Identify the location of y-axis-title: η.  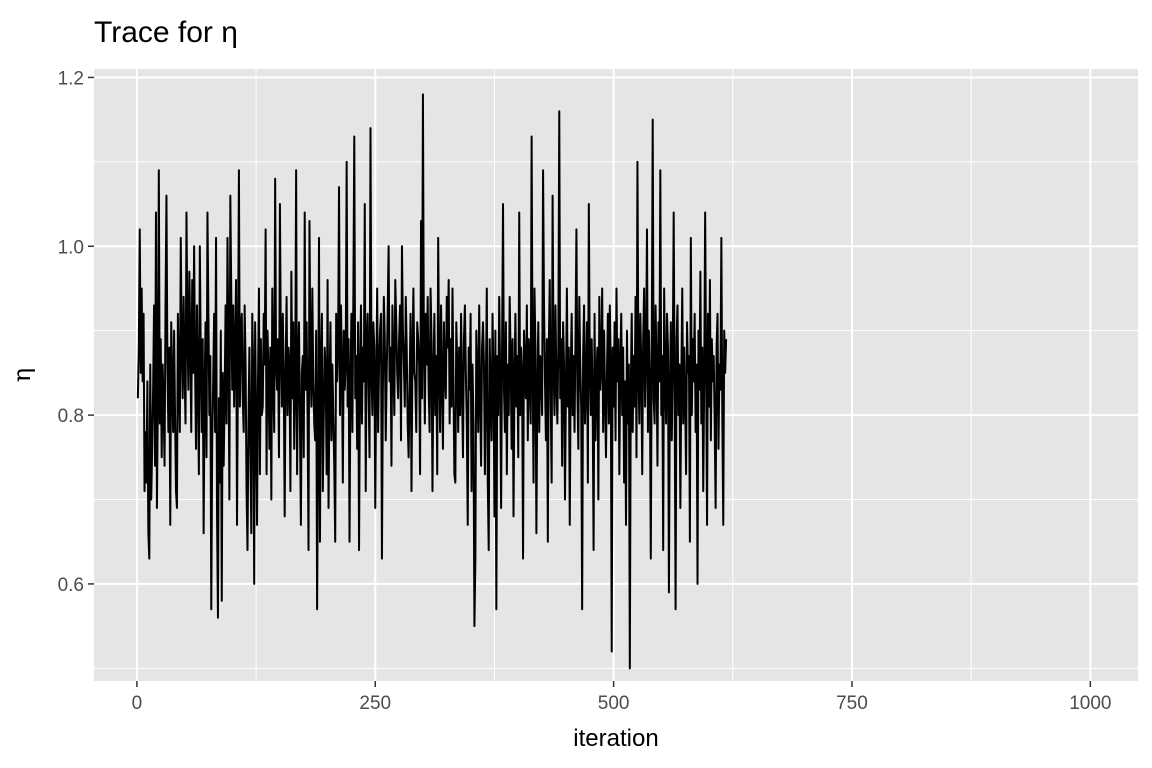
(22, 375).